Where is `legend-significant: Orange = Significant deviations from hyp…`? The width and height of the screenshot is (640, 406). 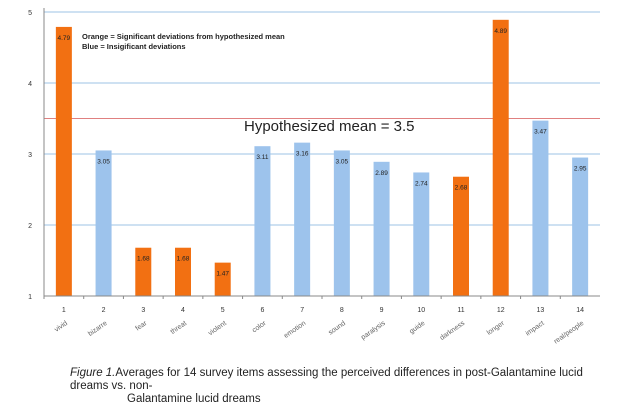 legend-significant: Orange = Significant deviations from hyp… is located at coordinates (183, 36).